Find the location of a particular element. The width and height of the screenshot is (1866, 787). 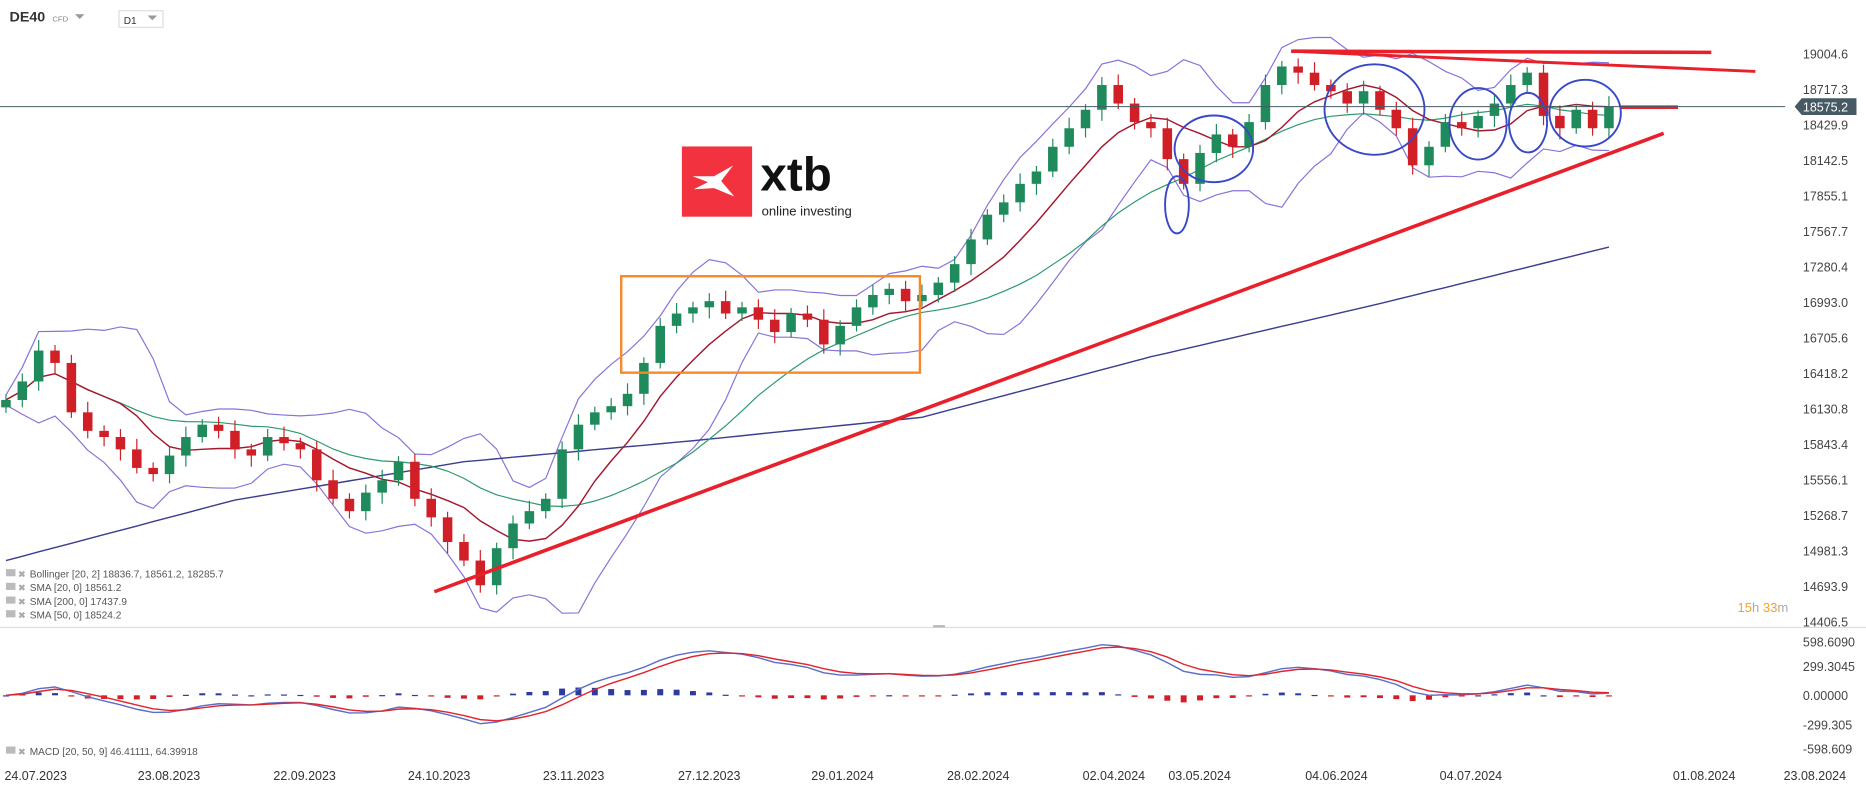

resistance-trendline is located at coordinates (1523, 61).